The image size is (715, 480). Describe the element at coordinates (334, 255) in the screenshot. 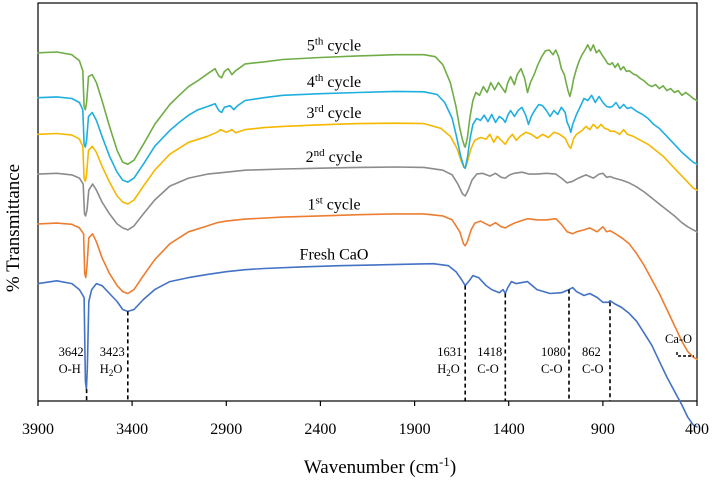

I see `series-label-fresh: Fresh CaO` at that location.